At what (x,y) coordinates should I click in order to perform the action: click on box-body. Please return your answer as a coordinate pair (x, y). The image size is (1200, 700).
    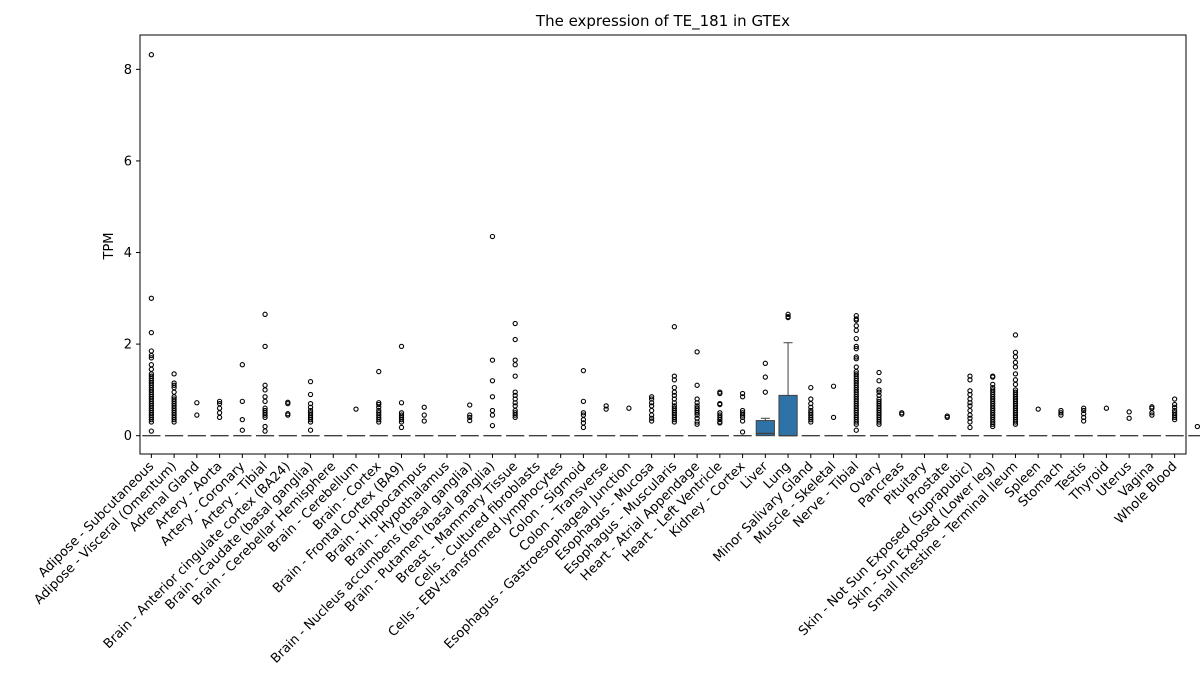
    Looking at the image, I should click on (788, 415).